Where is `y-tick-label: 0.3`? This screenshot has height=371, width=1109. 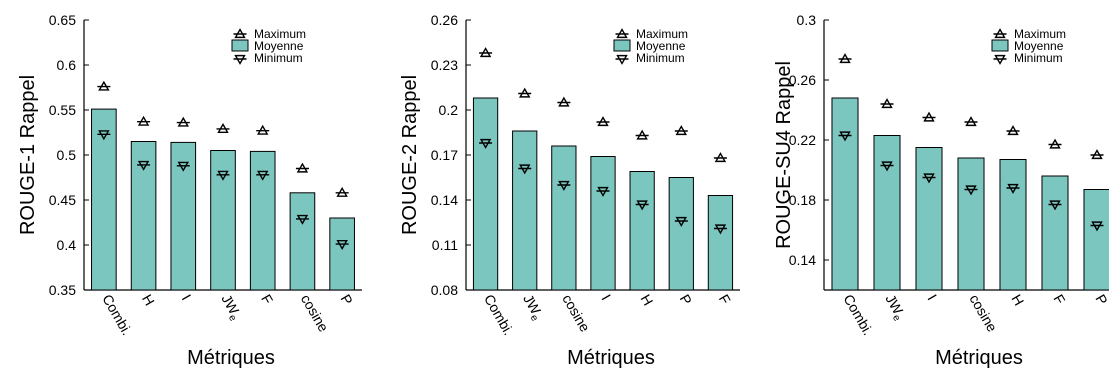 y-tick-label: 0.3 is located at coordinates (807, 20).